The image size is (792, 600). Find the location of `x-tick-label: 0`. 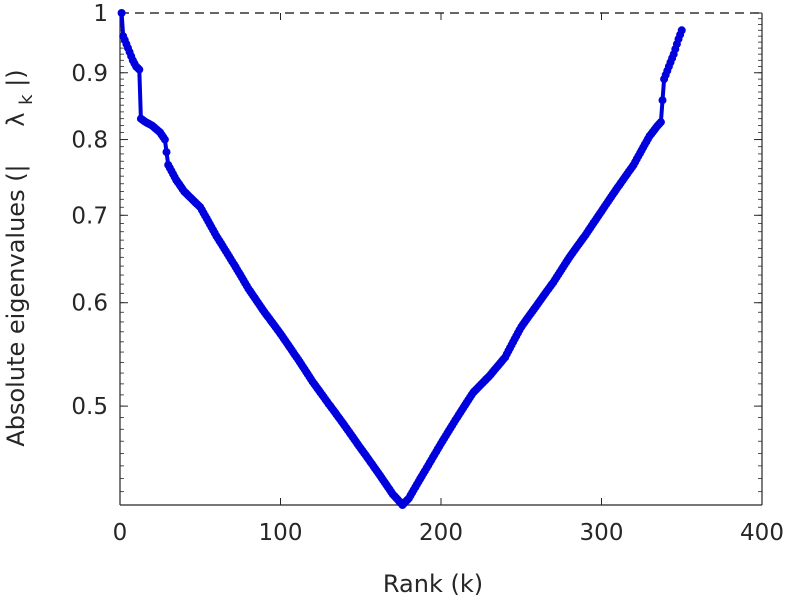

x-tick-label: 0 is located at coordinates (120, 533).